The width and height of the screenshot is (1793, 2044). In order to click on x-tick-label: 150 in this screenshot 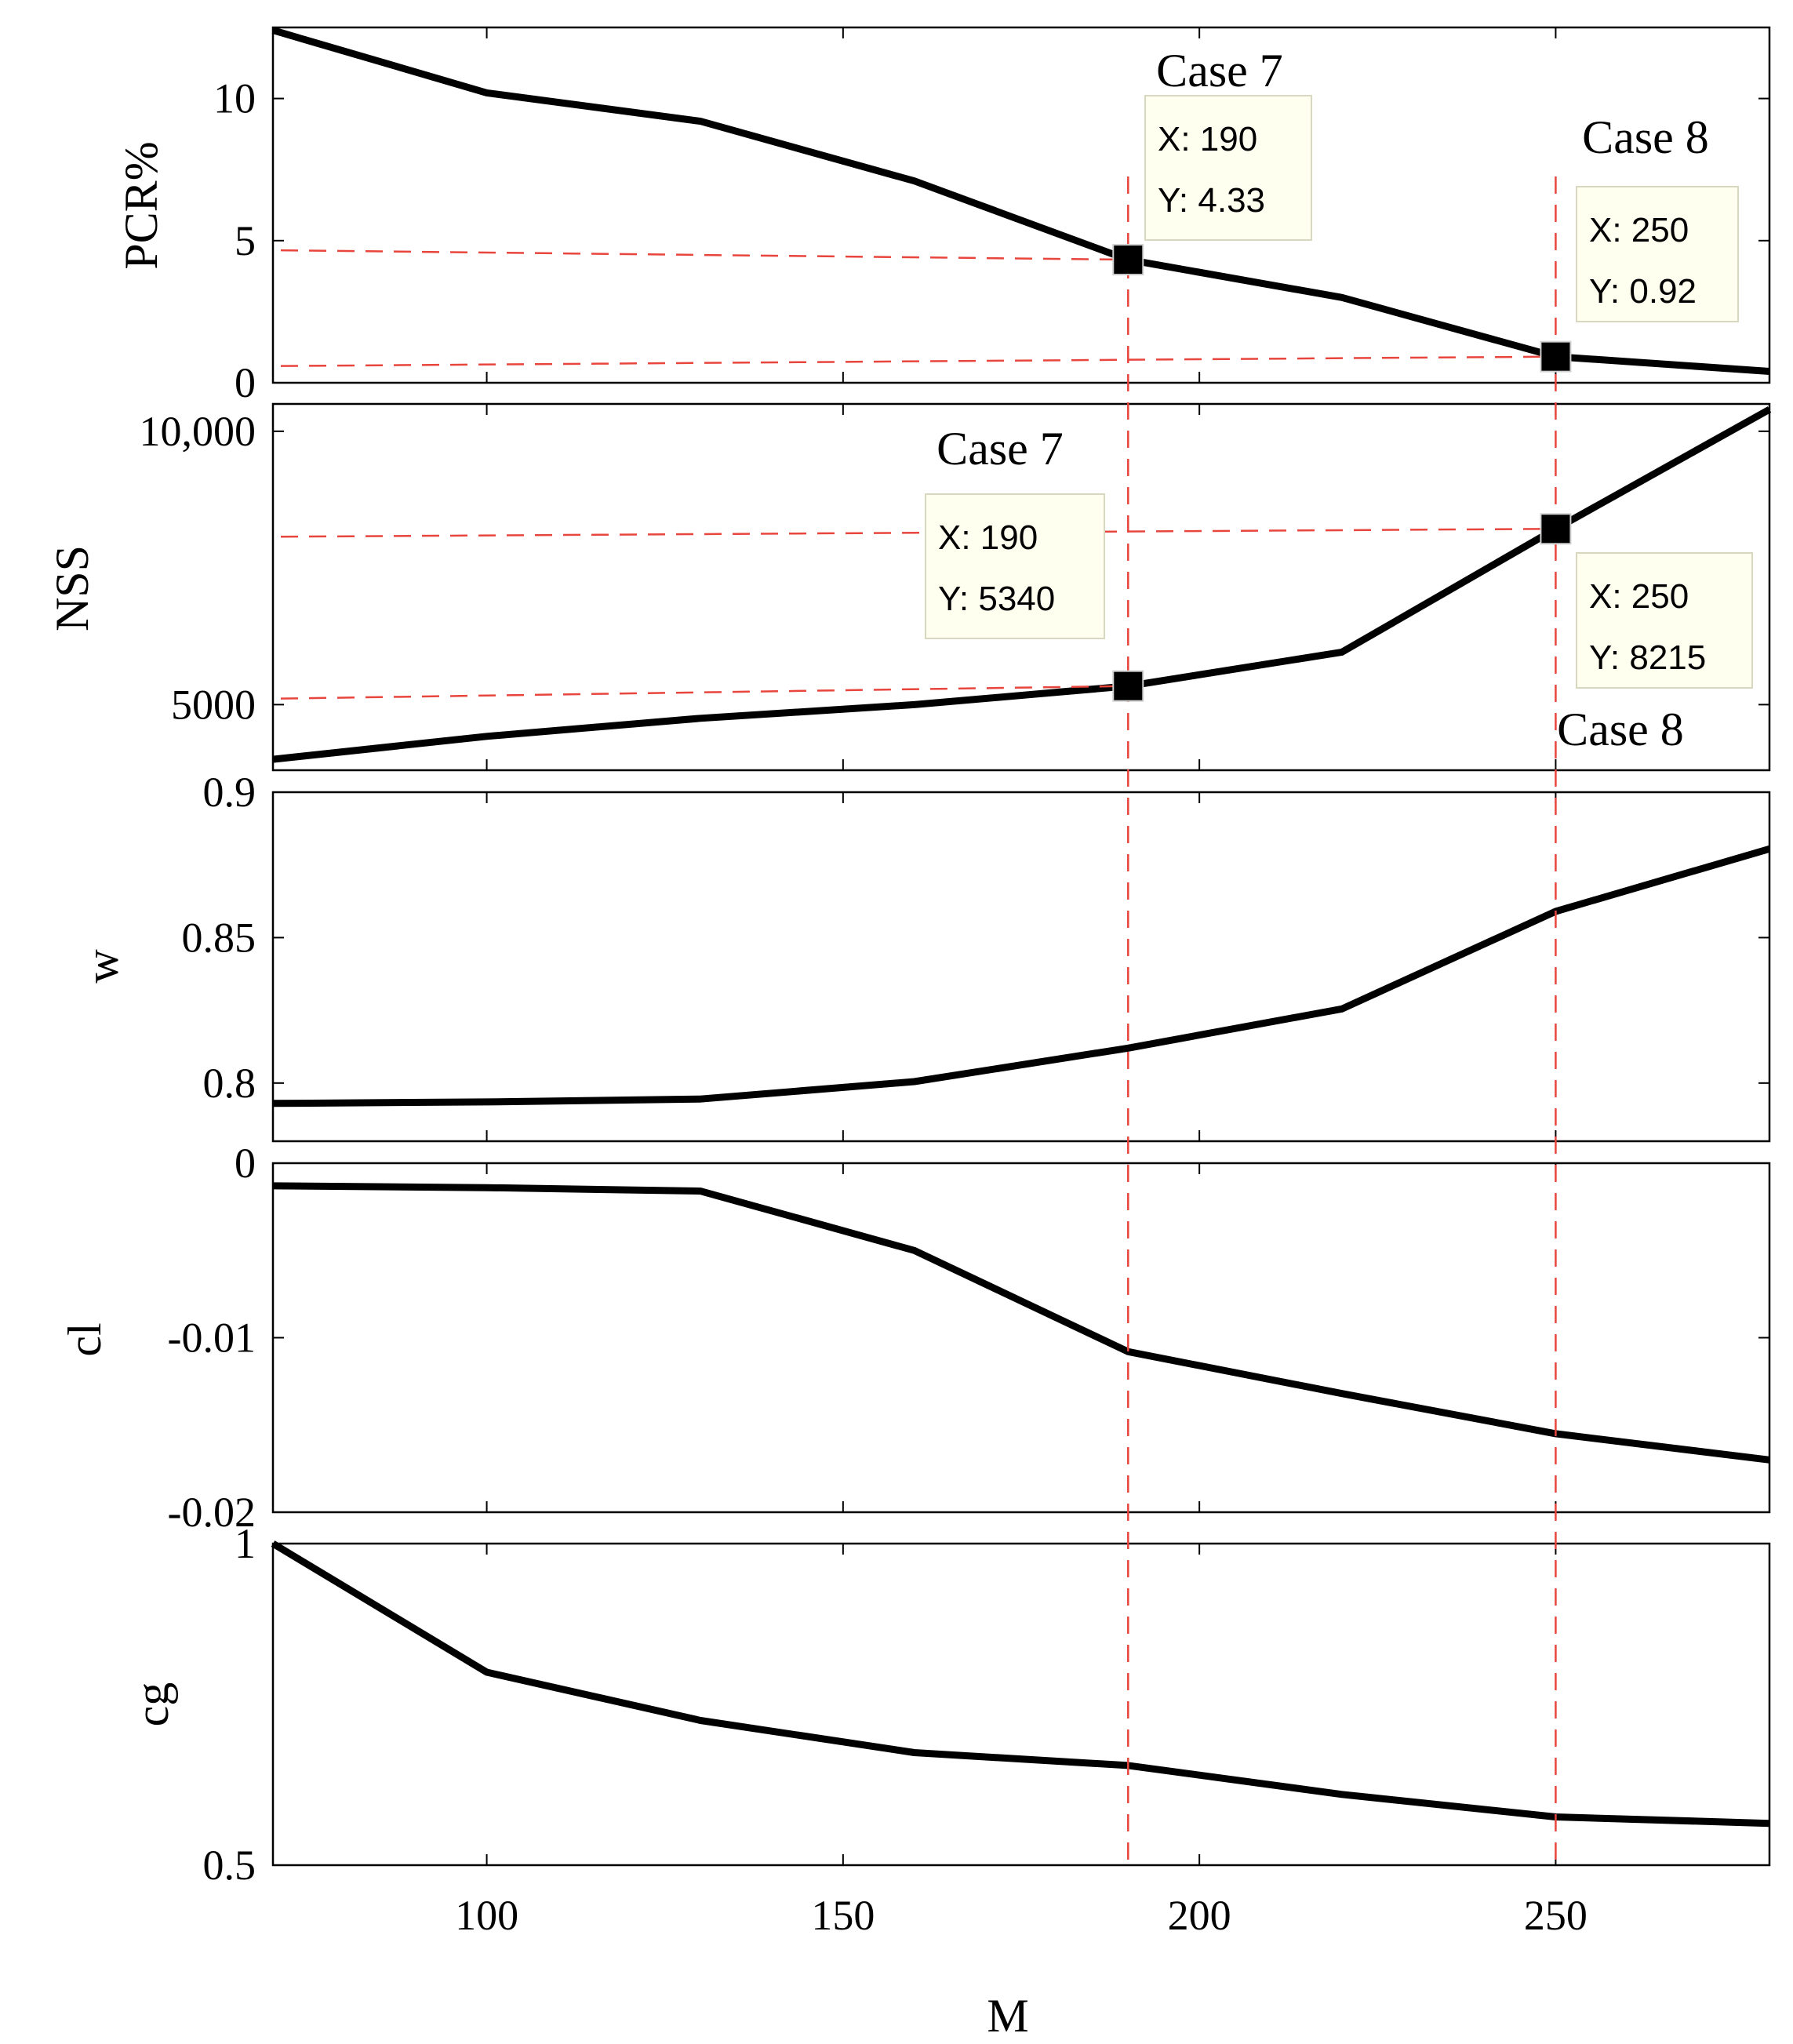, I will do `click(843, 1915)`.